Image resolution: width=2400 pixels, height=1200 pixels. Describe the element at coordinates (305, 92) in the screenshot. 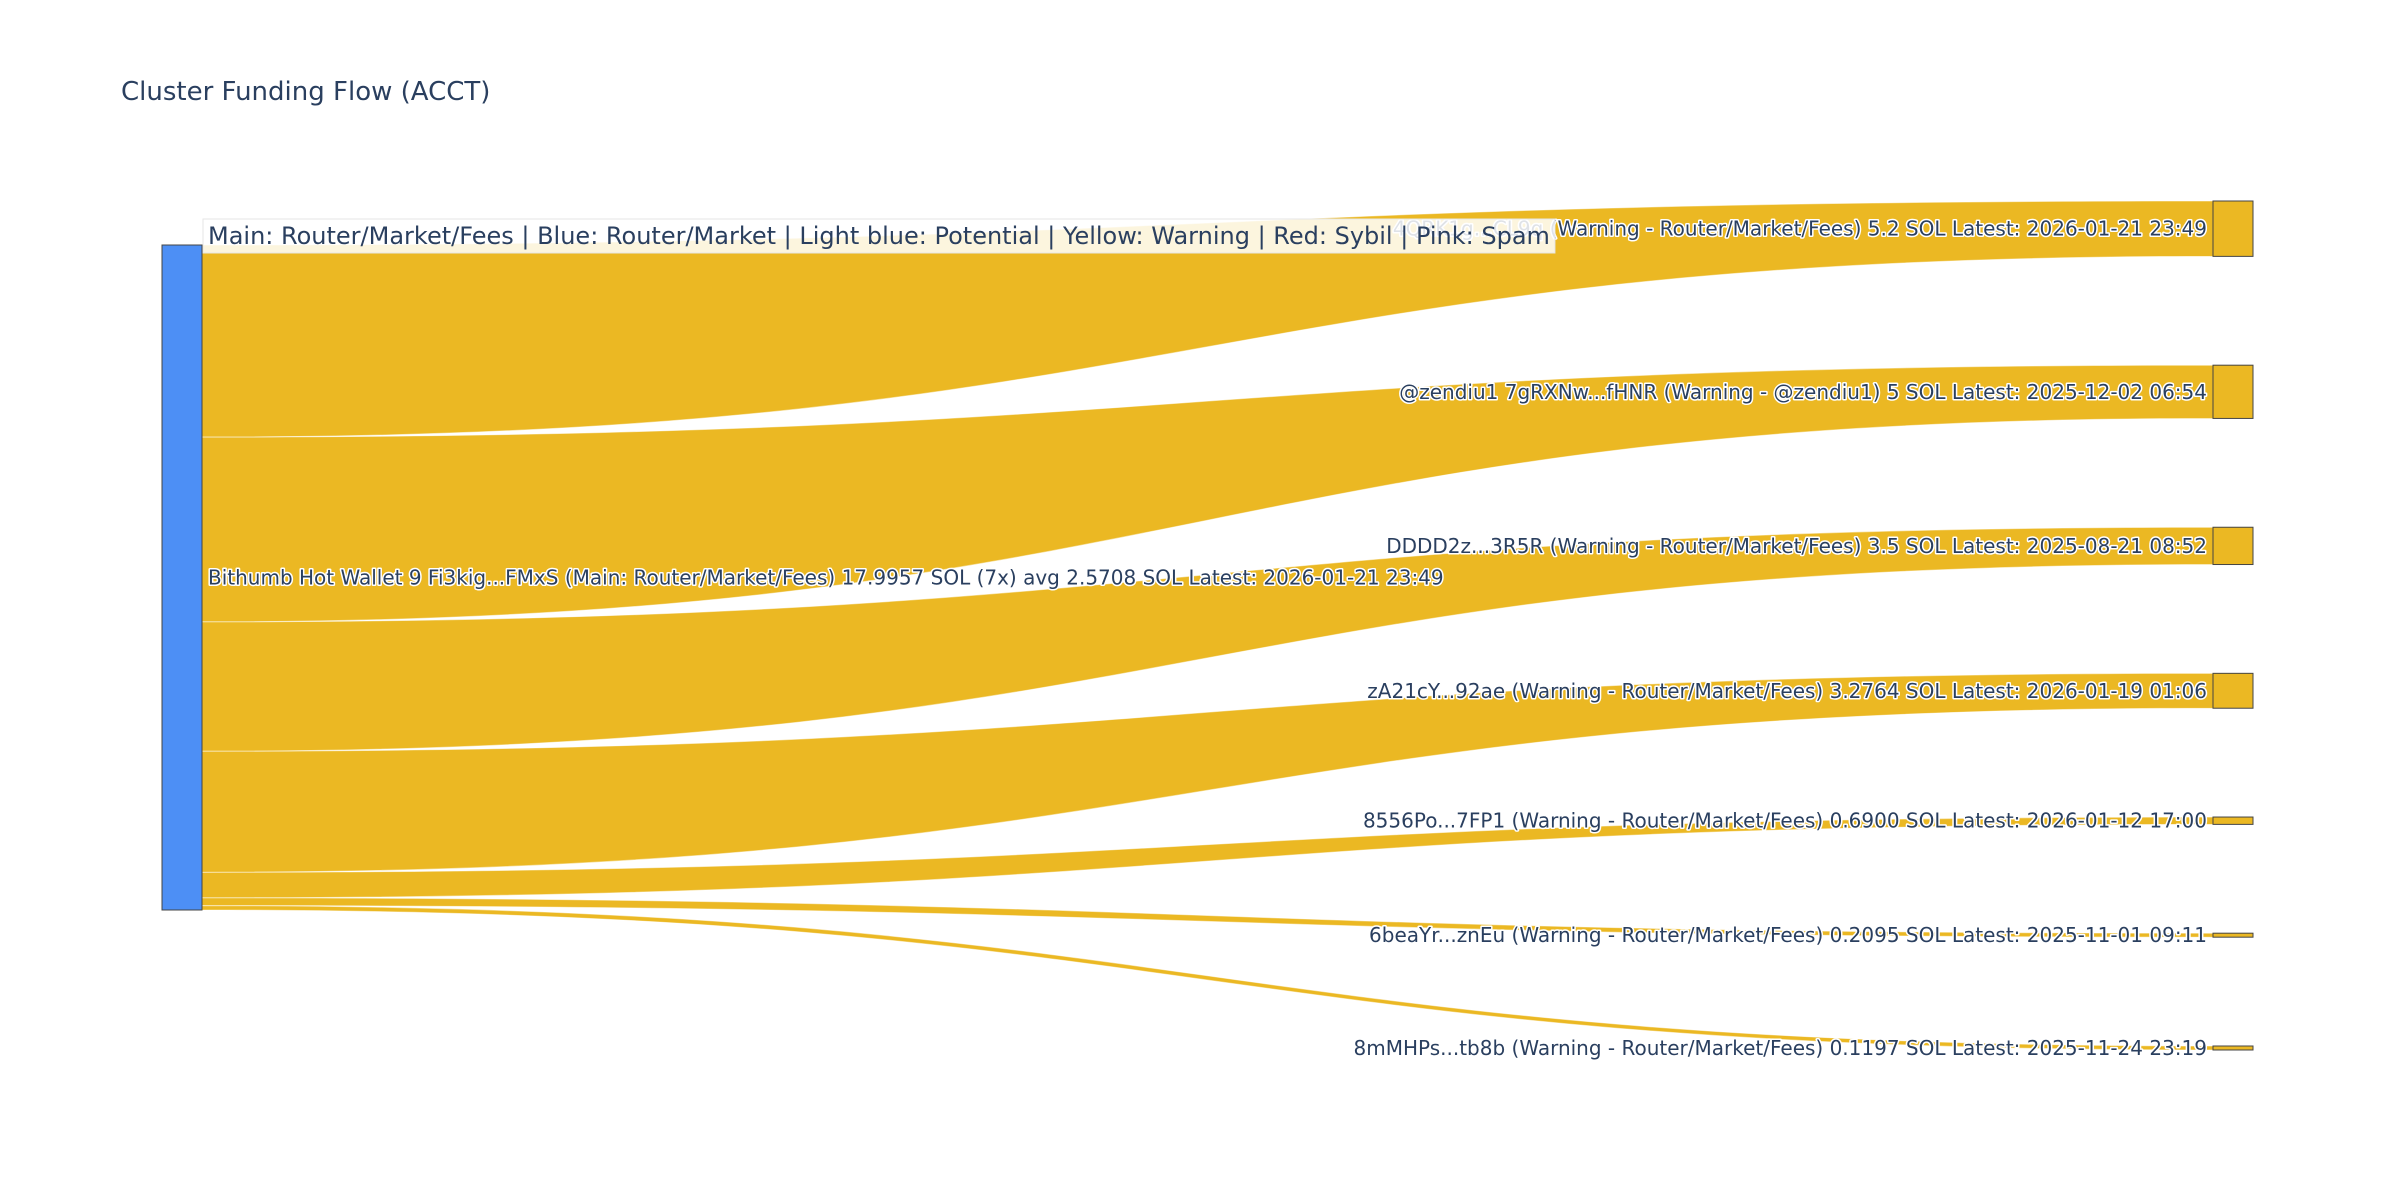

I see `chart-title: Cluster Funding Flow (ACCT)` at that location.